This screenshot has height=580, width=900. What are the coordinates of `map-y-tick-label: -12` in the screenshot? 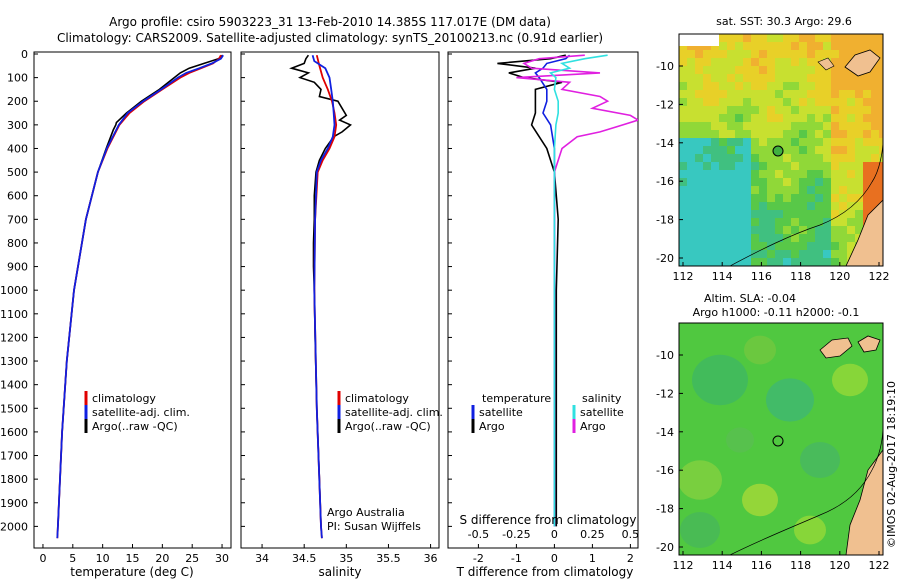 It's located at (665, 104).